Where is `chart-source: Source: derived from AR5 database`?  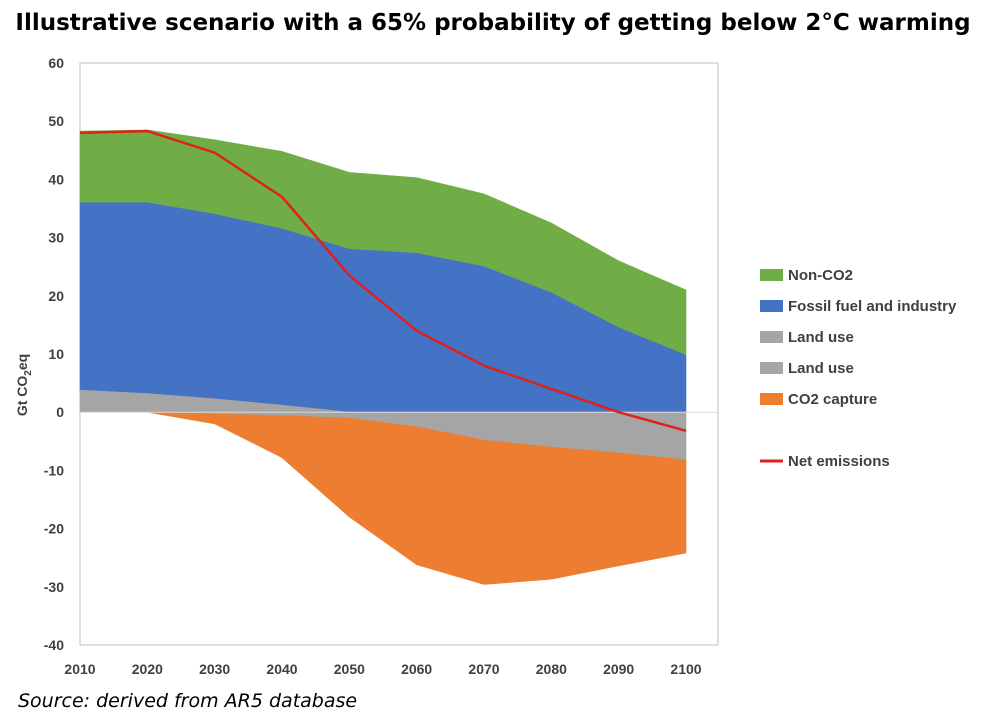
chart-source: Source: derived from AR5 database is located at coordinates (188, 701).